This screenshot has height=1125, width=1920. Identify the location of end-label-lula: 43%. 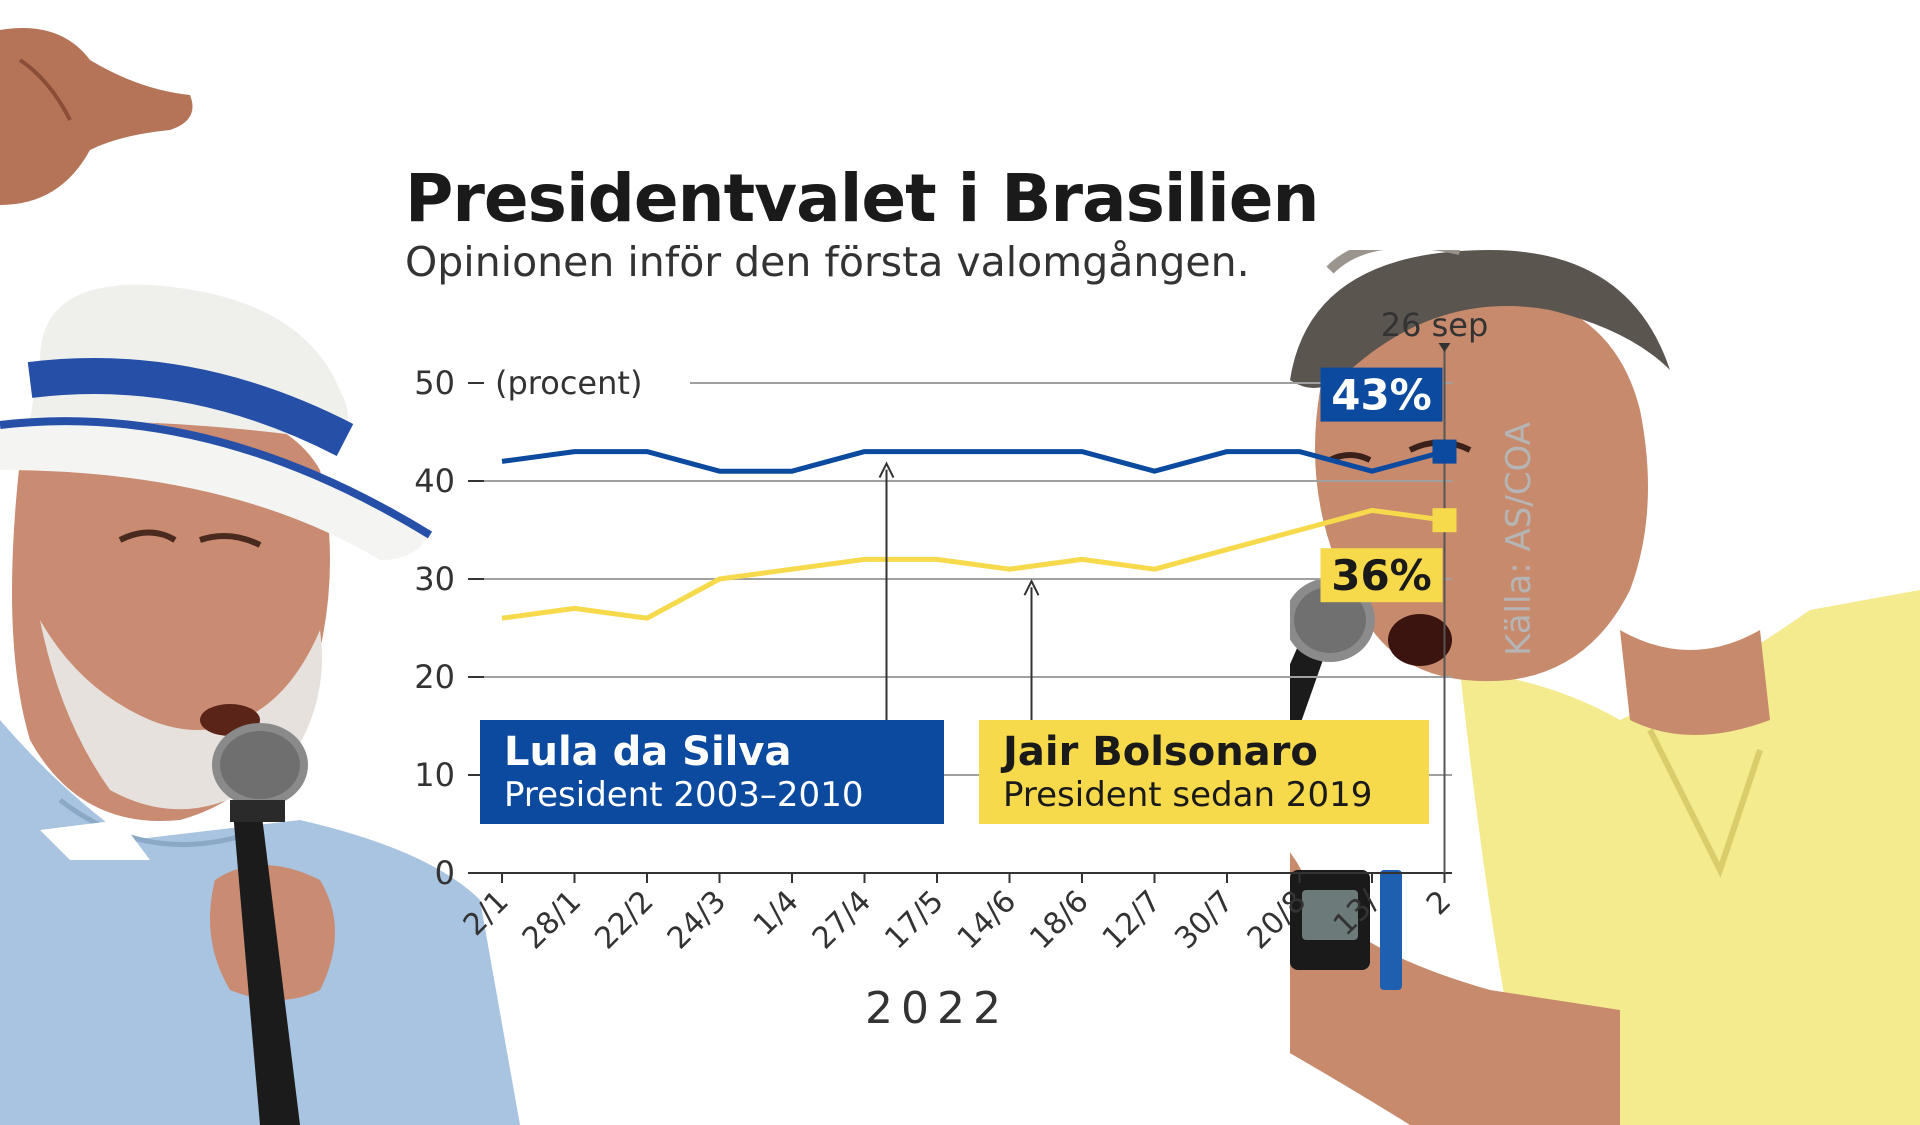
(1381, 395).